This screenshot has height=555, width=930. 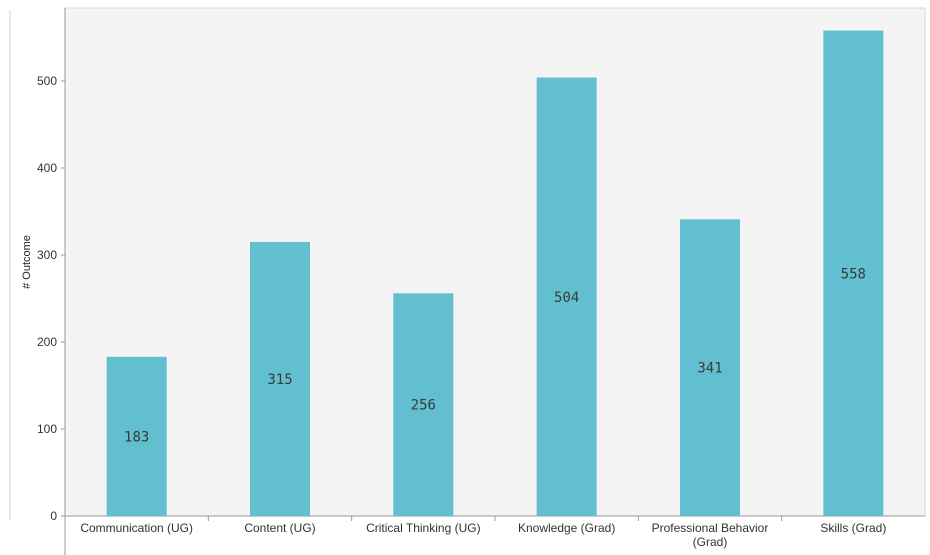 I want to click on bar-value-label: 183, so click(x=136, y=437).